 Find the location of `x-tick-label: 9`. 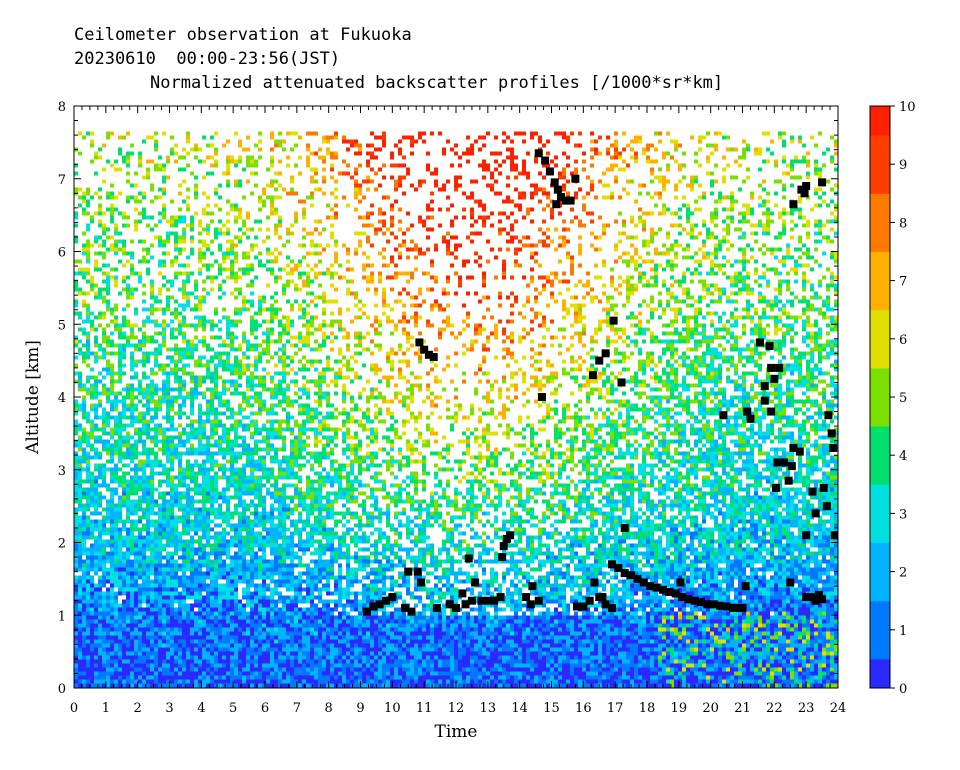

x-tick-label: 9 is located at coordinates (360, 708).